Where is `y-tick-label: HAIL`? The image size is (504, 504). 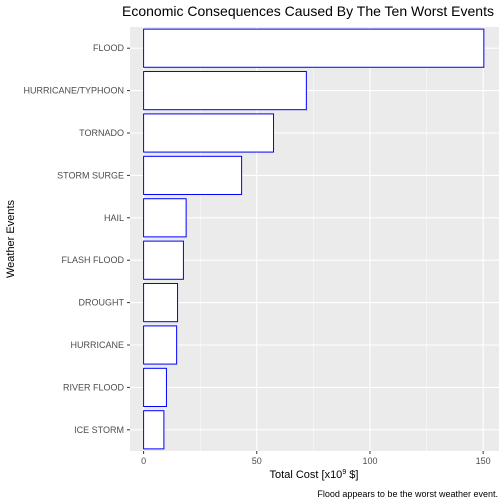 y-tick-label: HAIL is located at coordinates (114, 218).